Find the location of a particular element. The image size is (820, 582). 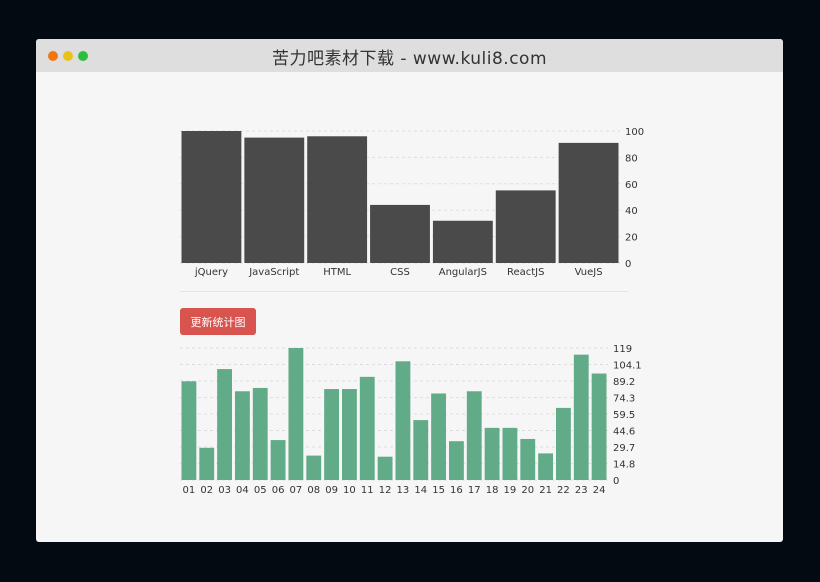

x-tick-label: AngularJS is located at coordinates (463, 272).